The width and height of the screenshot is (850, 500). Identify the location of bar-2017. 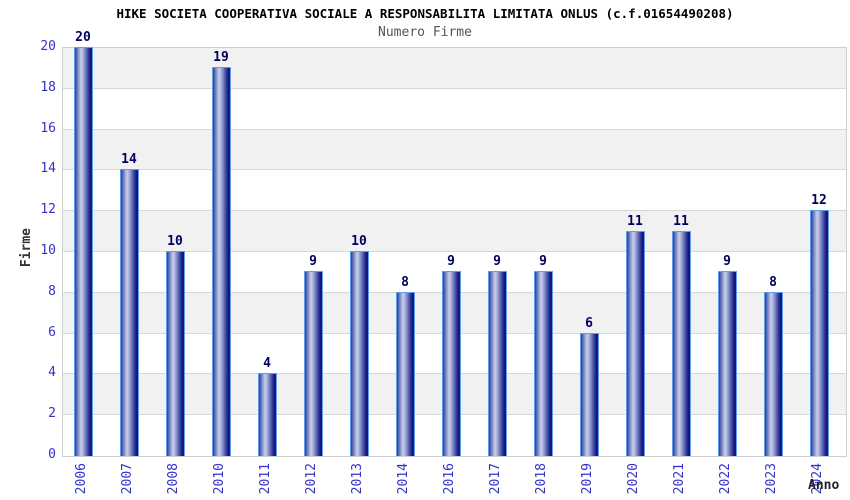
(497, 363).